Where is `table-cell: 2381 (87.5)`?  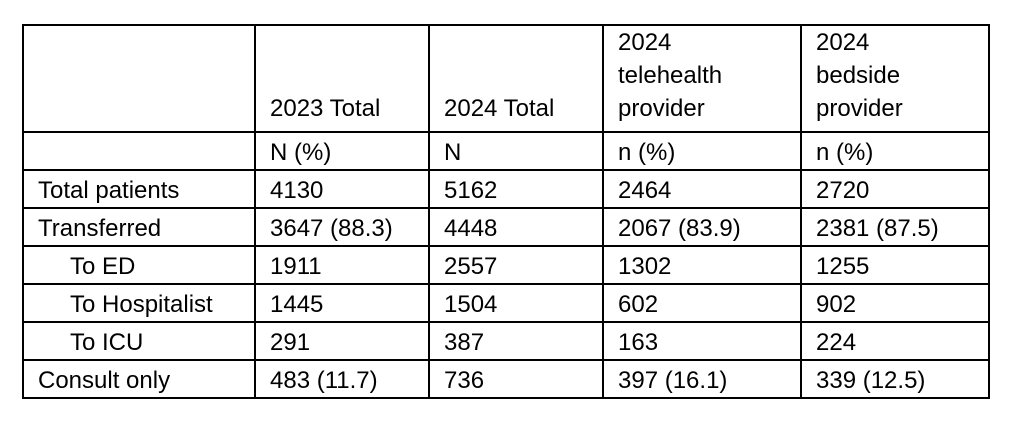
table-cell: 2381 (87.5) is located at coordinates (895, 227).